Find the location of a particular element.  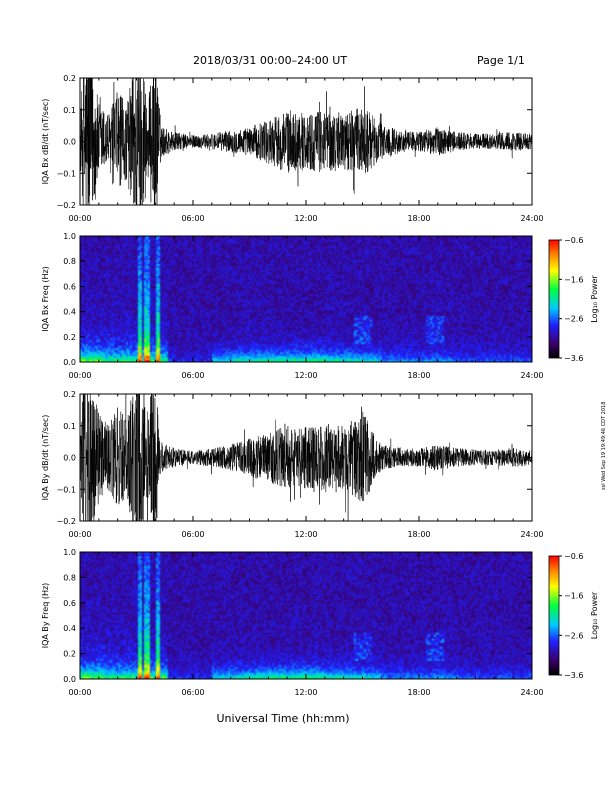

y-axis-title: IQA Bx dB/dt (nT/sec) is located at coordinates (45, 142).